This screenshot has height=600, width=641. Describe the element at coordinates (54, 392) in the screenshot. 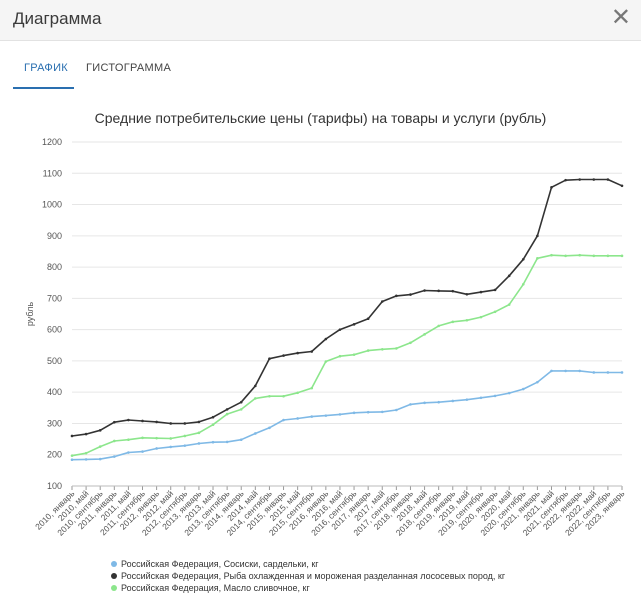

I see `y-tick-label: 400` at that location.